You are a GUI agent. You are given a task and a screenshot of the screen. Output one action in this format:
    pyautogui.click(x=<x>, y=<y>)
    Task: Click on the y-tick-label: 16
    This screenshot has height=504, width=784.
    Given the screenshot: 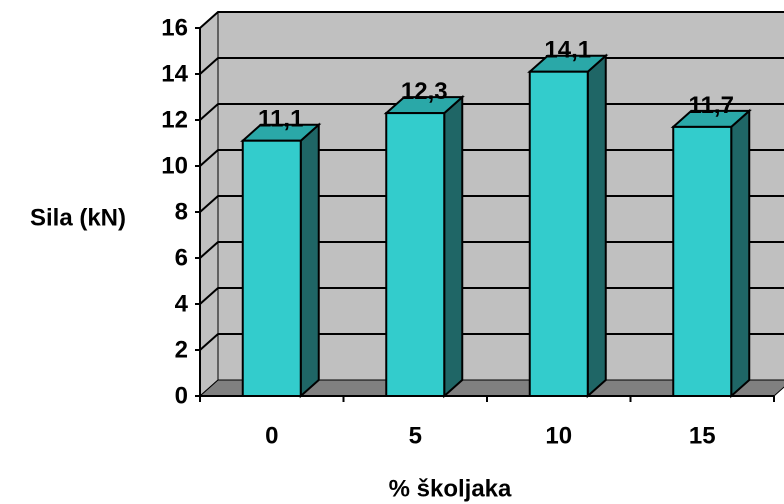 What is the action you would take?
    pyautogui.click(x=174, y=28)
    